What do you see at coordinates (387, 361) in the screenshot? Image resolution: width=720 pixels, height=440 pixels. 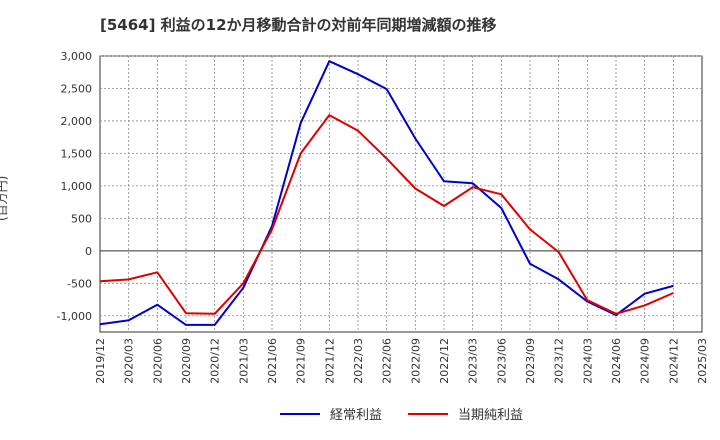 I see `x-tick-label: 2022/06` at bounding box center [387, 361].